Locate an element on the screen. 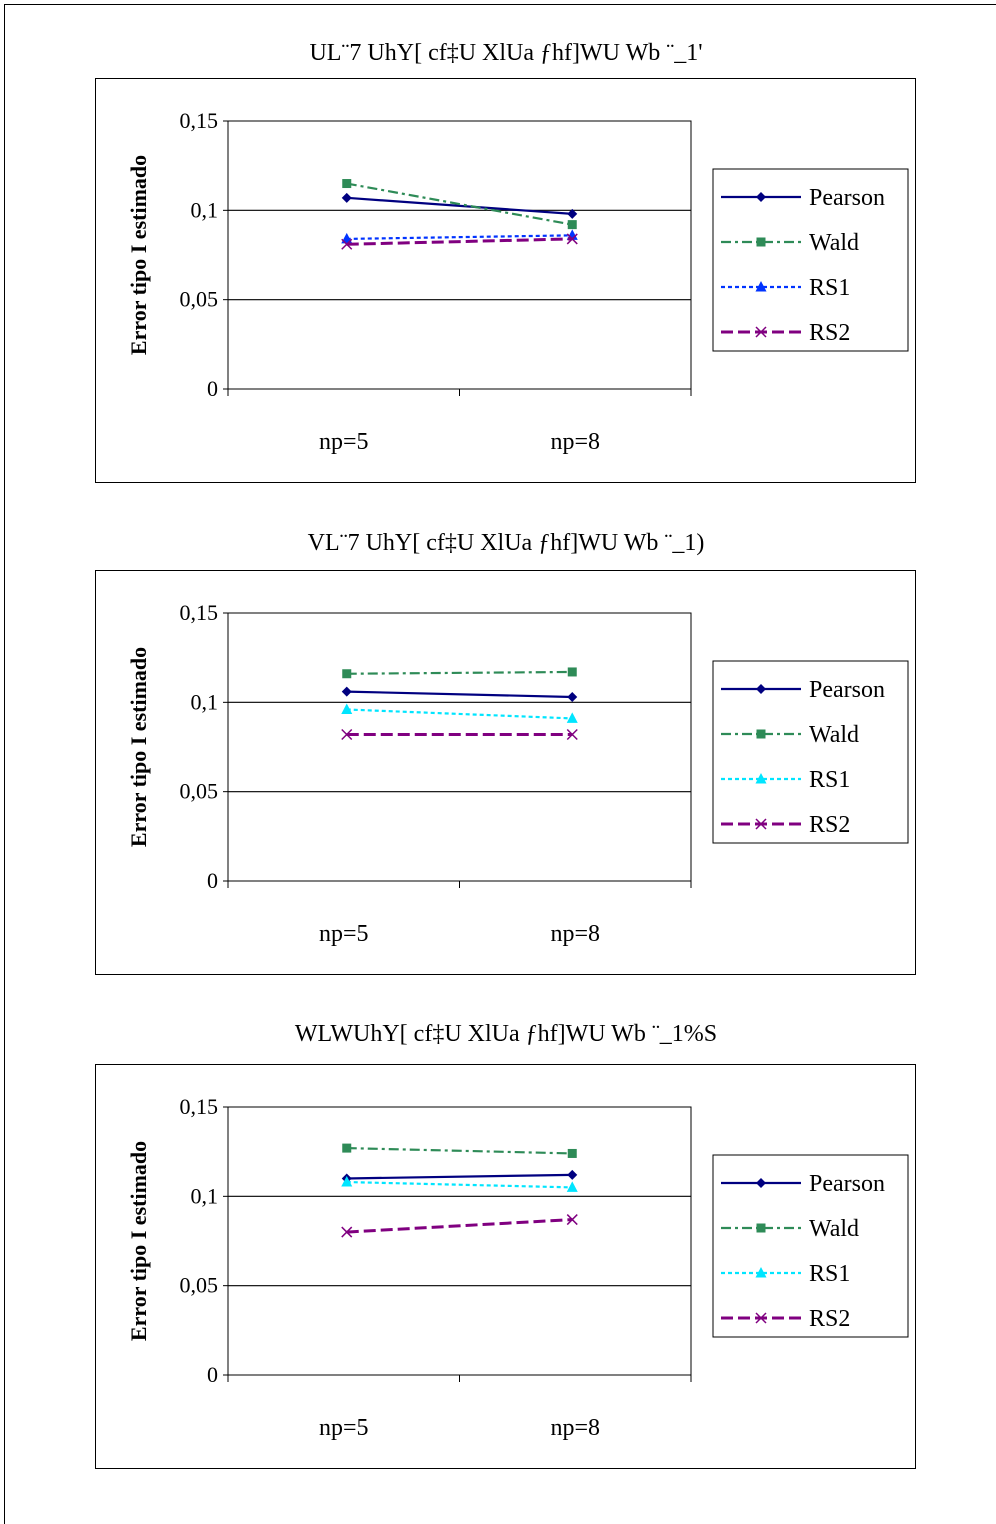  chart-1-title: UL¨7 UhY[ cf‡U XlUa ƒhf]WU Wb ¨_1' is located at coordinates (506, 53).